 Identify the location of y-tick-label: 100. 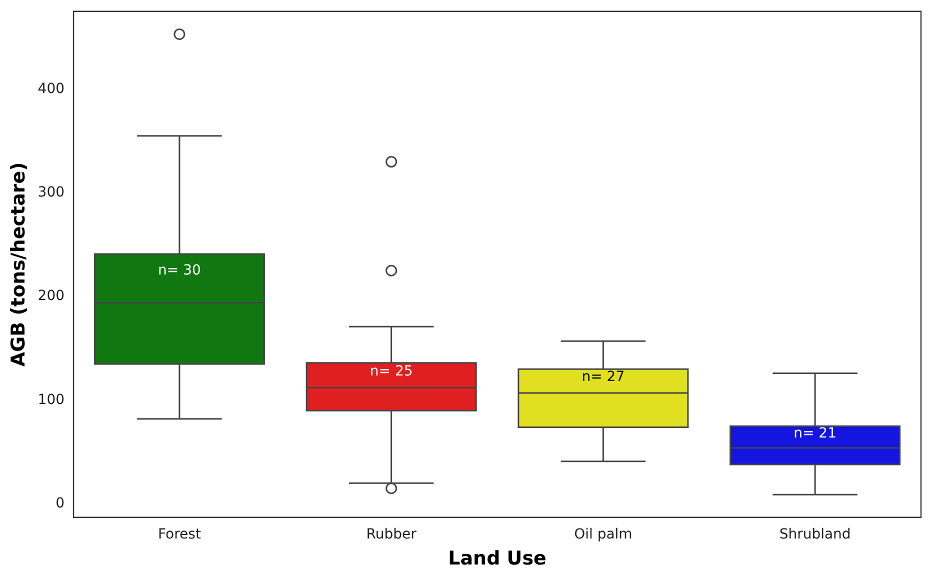
(51, 400).